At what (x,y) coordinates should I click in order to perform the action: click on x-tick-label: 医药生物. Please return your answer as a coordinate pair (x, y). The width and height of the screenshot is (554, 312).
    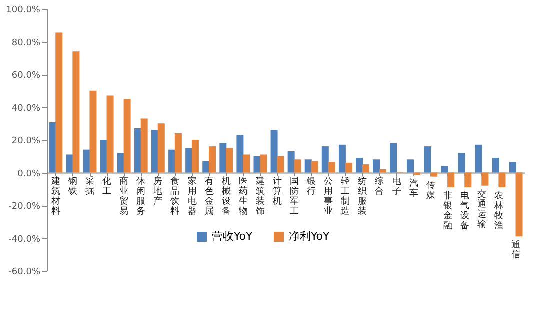
    Looking at the image, I should click on (243, 196).